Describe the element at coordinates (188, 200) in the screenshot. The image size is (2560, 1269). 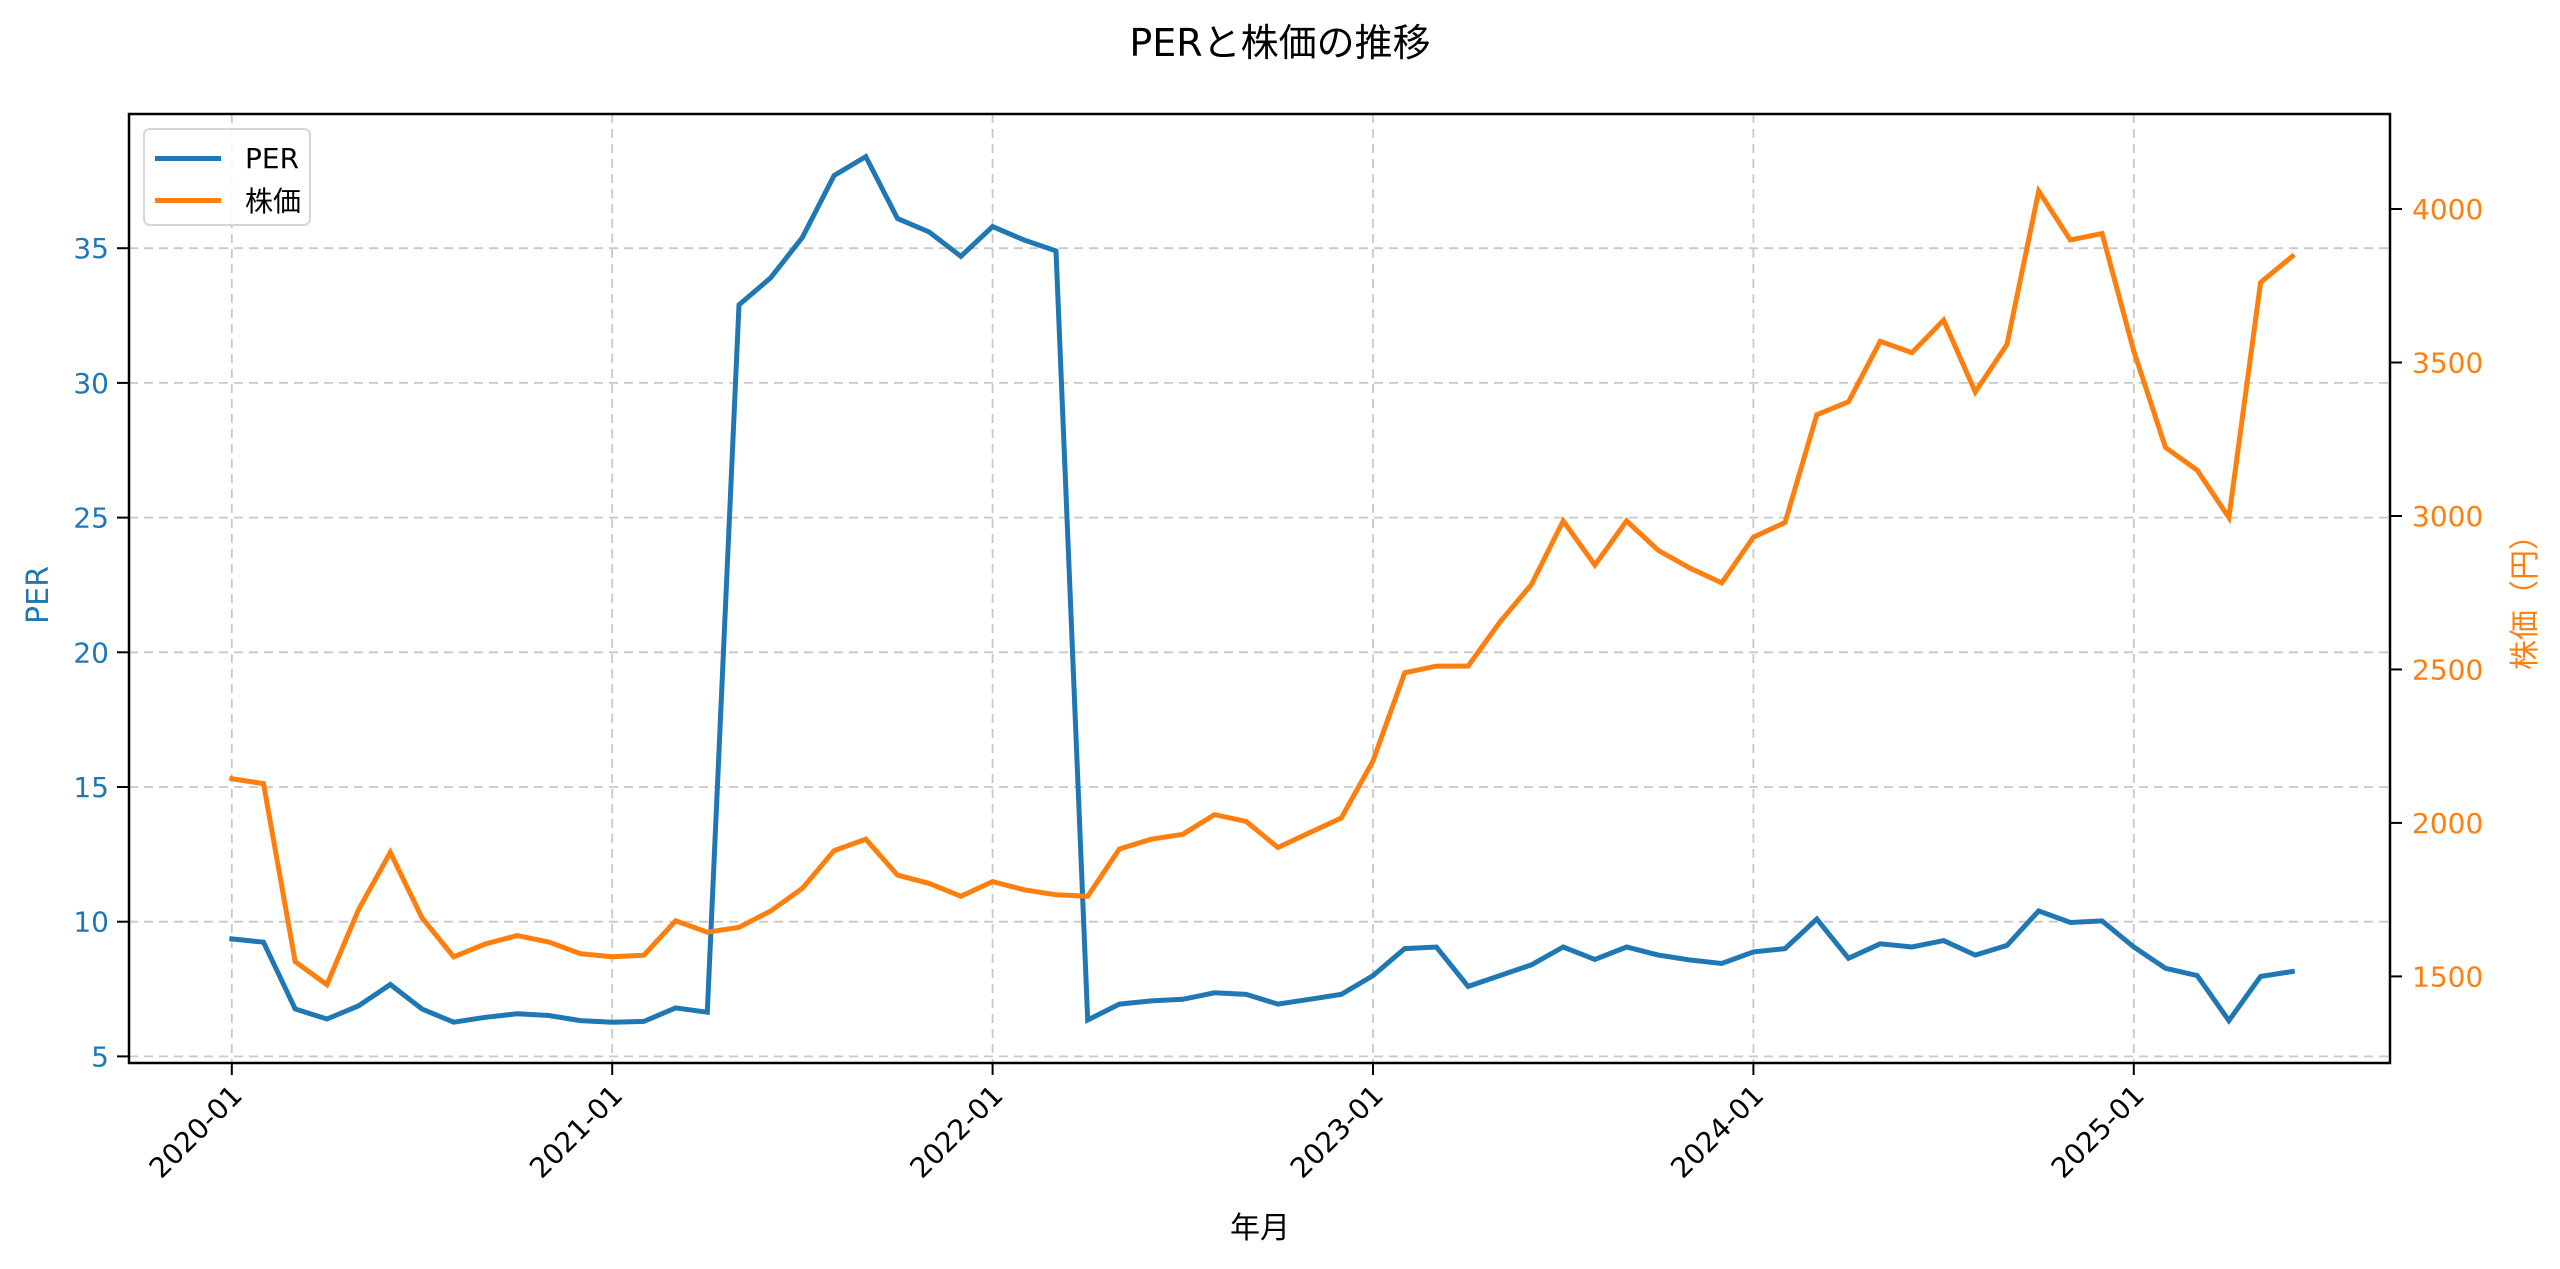
I see `price-line-swatch-icon` at that location.